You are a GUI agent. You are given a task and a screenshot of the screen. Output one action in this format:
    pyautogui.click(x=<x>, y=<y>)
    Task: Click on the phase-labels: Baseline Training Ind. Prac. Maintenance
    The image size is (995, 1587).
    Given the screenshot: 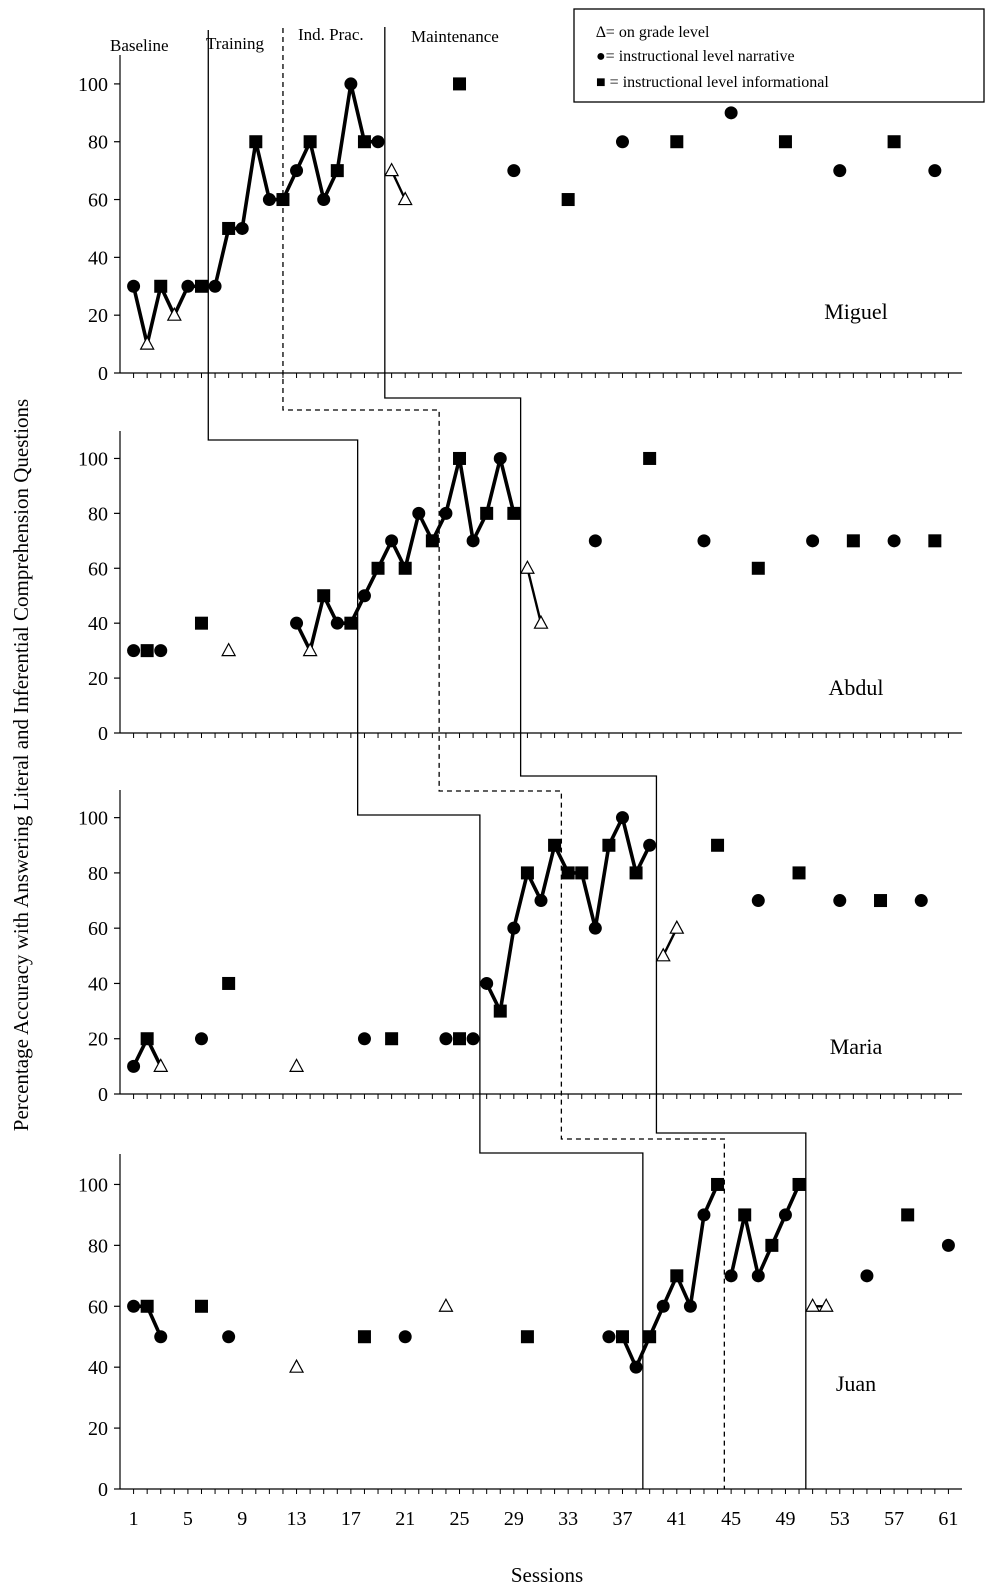 What is the action you would take?
    pyautogui.click(x=304, y=40)
    